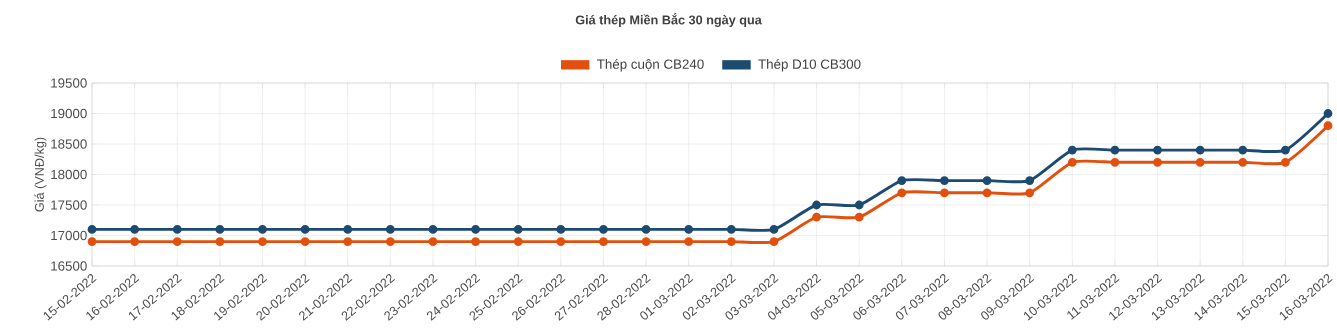 This screenshot has height=333, width=1337. What do you see at coordinates (668, 20) in the screenshot?
I see `chart-title: Giá thép Miền Bắc 30 ngày qua` at bounding box center [668, 20].